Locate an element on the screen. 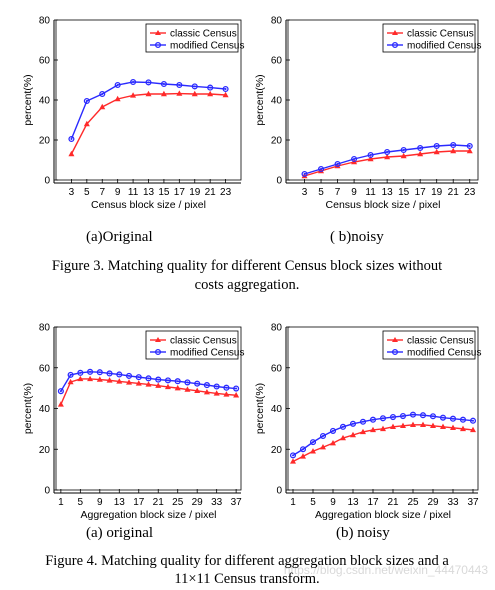 The height and width of the screenshot is (590, 495). x-tick-label: 1 is located at coordinates (61, 502).